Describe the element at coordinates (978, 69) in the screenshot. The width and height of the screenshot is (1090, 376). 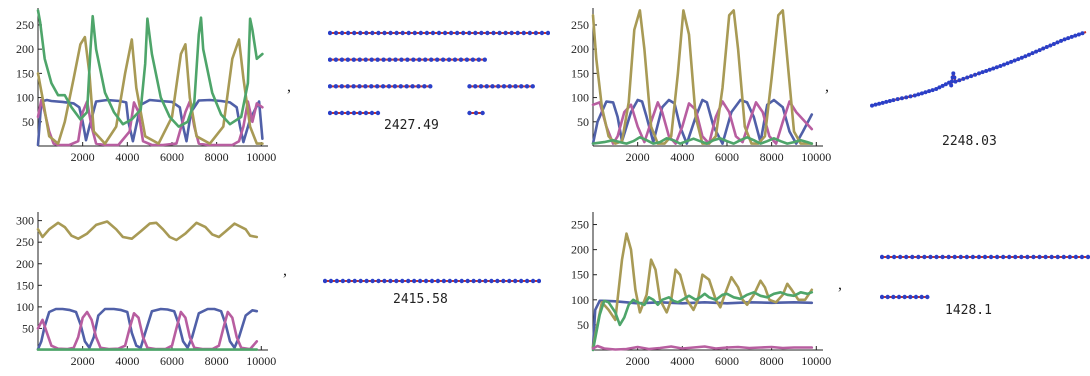
I see `dot-pattern-2-svg` at that location.